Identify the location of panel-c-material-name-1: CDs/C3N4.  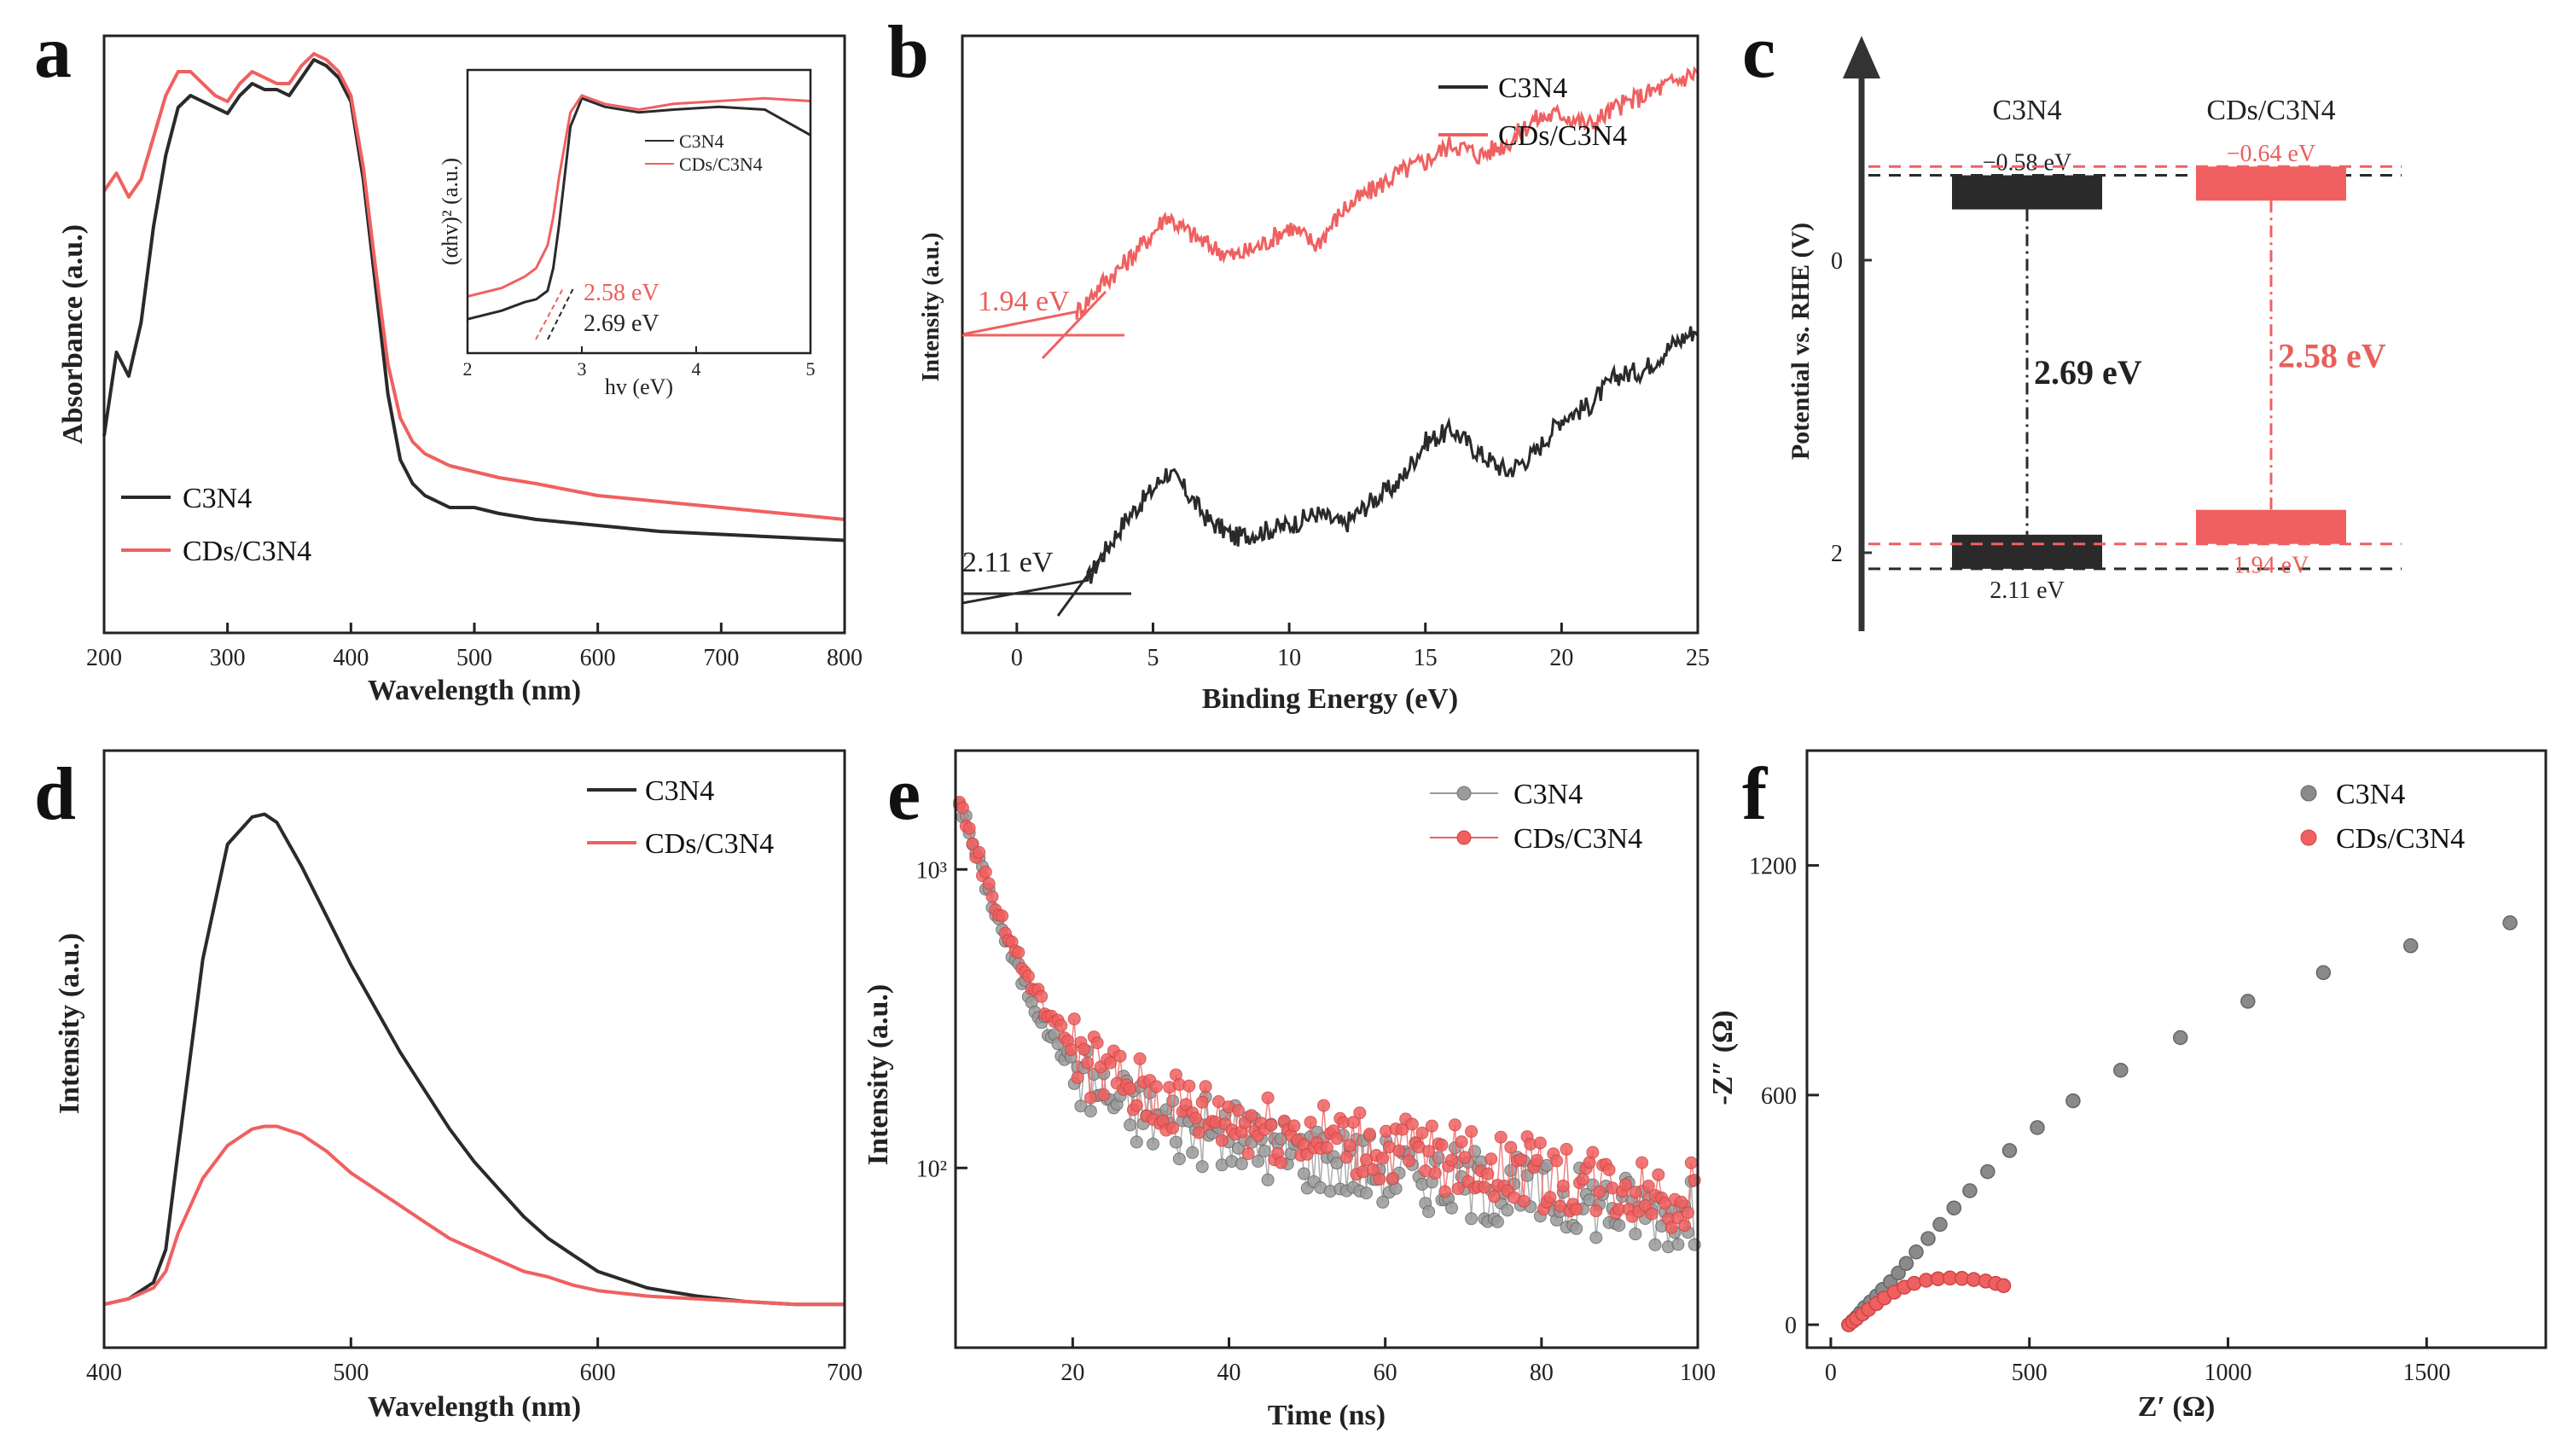
(2270, 110).